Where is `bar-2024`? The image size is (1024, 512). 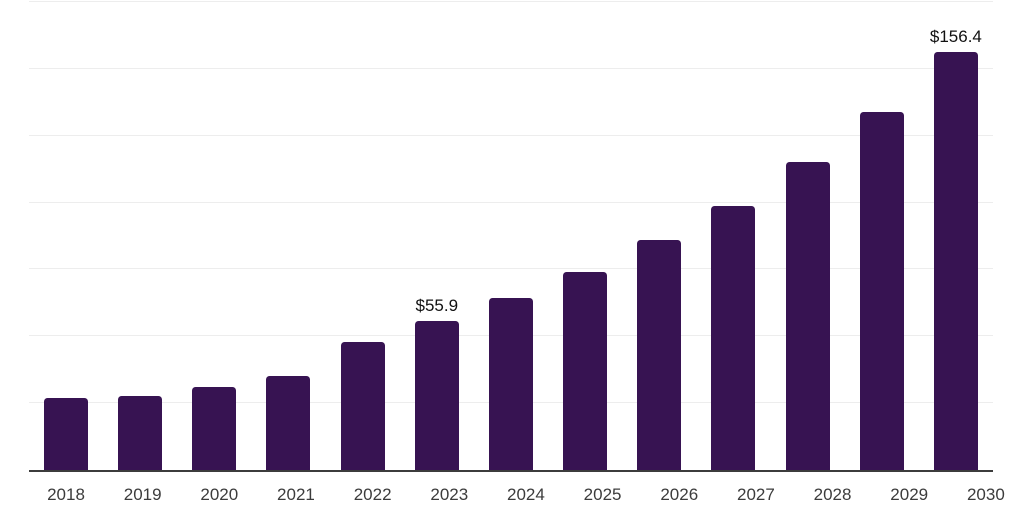
bar-2024 is located at coordinates (510, 383).